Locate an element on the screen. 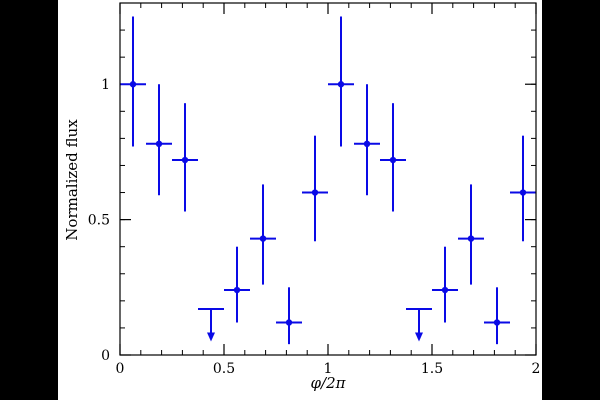  y-tick-label: 0.5 is located at coordinates (99, 221).